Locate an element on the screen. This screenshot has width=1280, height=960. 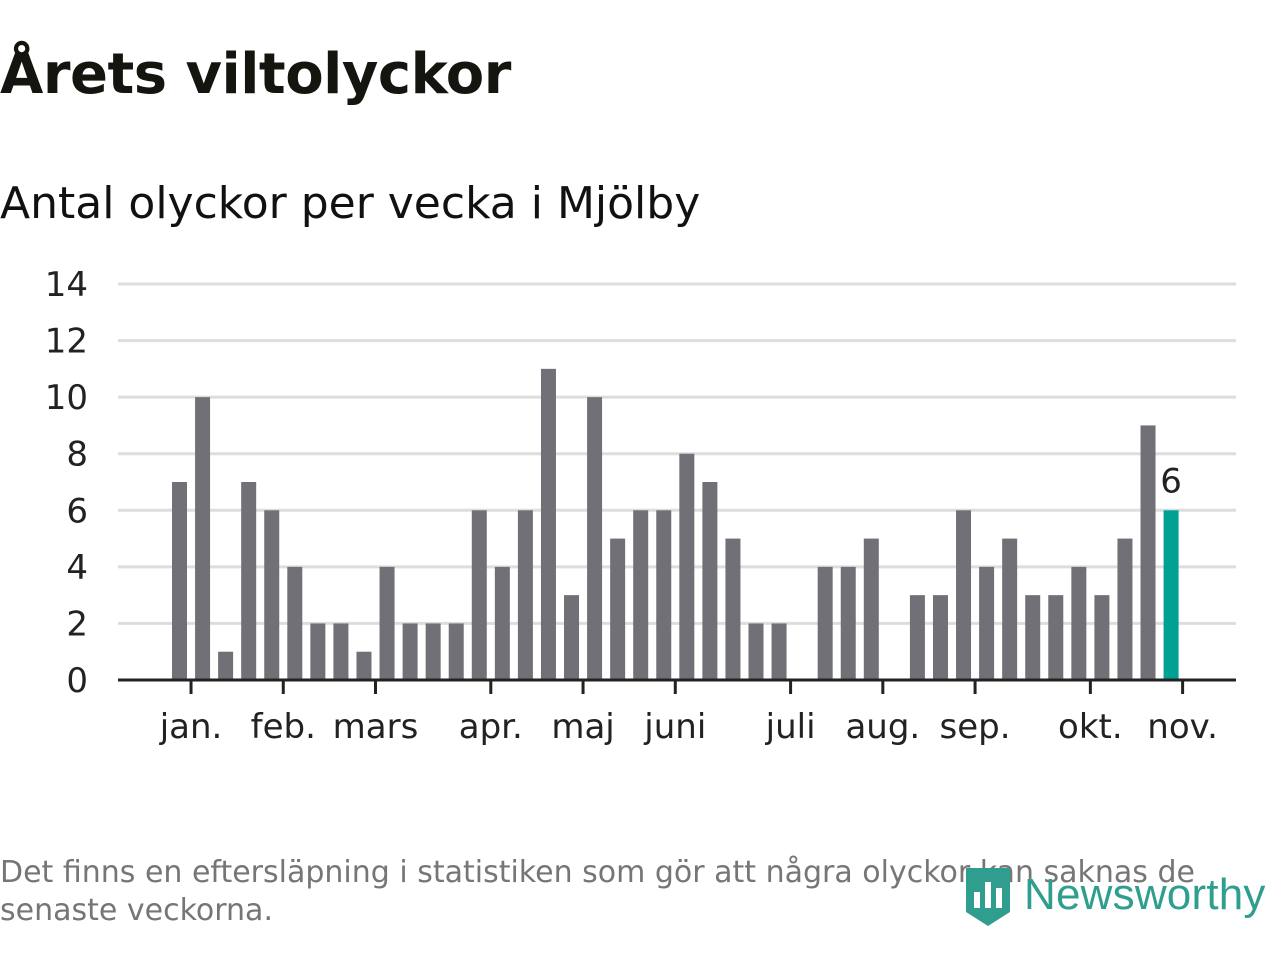
y-tick-label: 14 is located at coordinates (66, 285).